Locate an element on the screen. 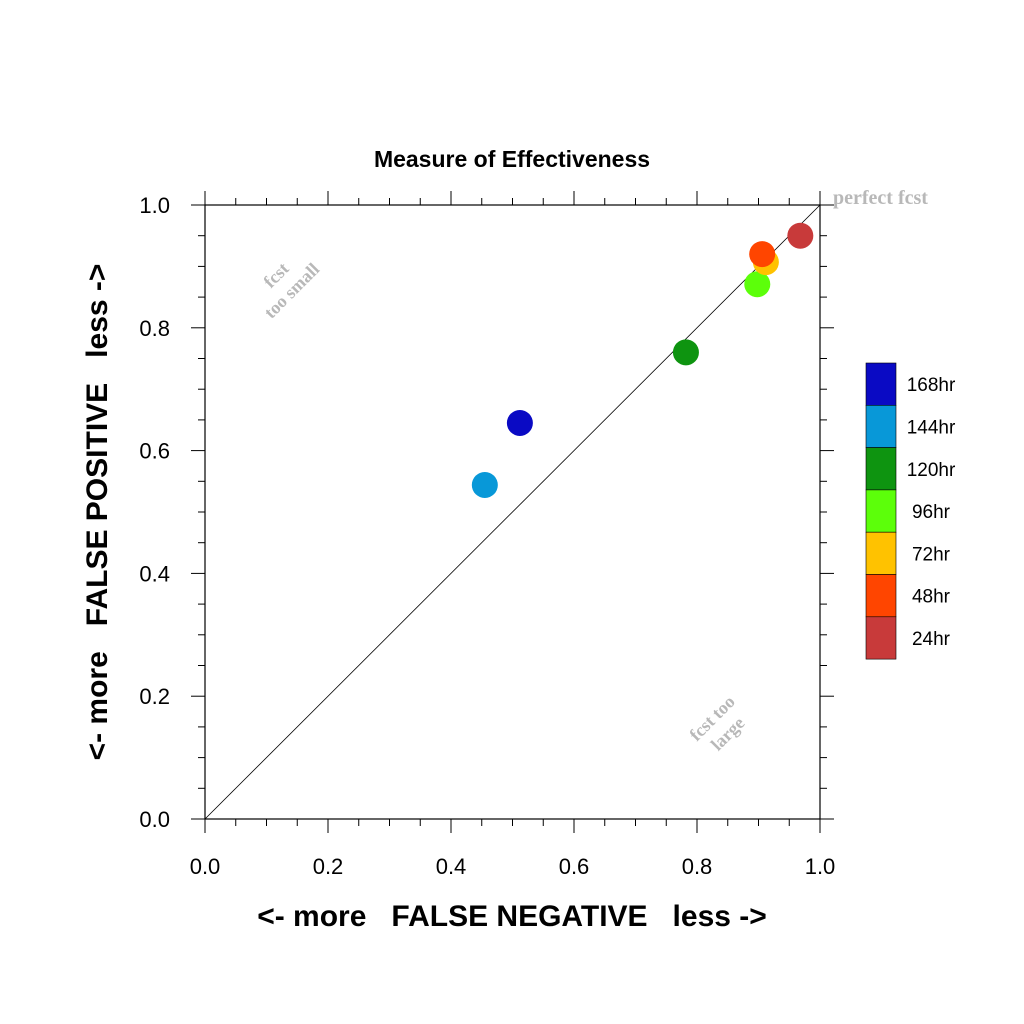 Image resolution: width=1024 pixels, height=1024 pixels. legend-label-96hr: 96hr is located at coordinates (931, 512).